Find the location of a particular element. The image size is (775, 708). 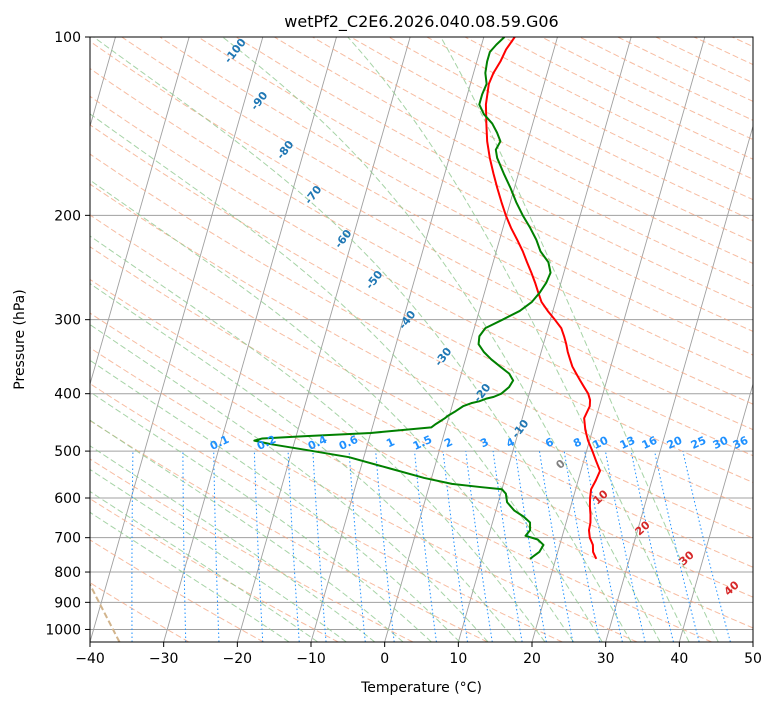

mixing-ratio-label: 25 is located at coordinates (698, 443).